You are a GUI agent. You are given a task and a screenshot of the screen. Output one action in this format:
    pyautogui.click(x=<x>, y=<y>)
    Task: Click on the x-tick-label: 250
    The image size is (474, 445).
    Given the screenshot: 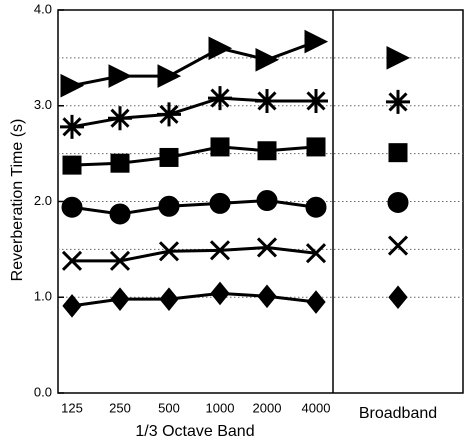 What is the action you would take?
    pyautogui.click(x=120, y=407)
    